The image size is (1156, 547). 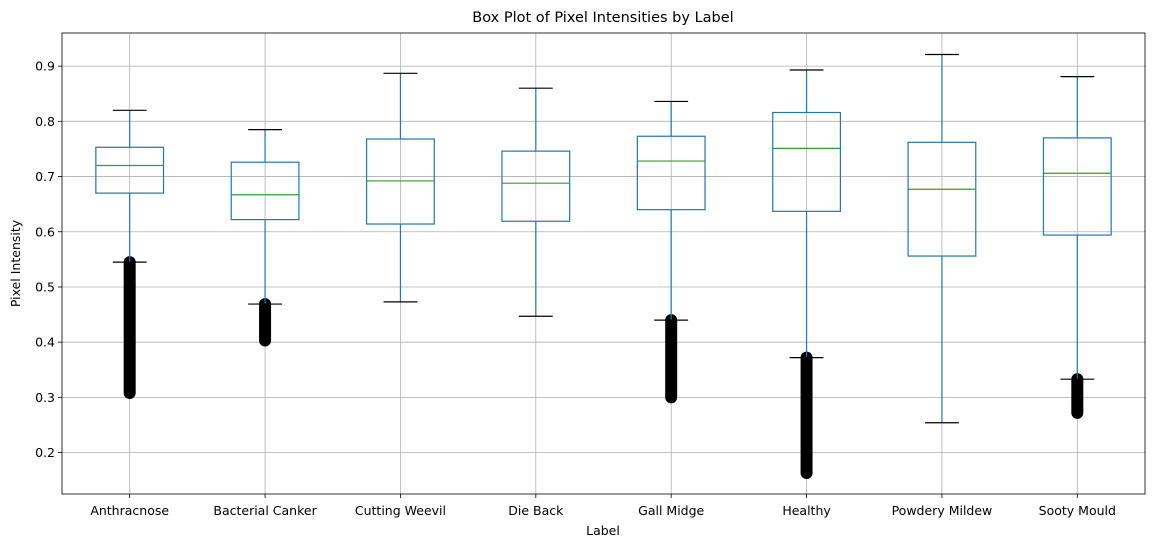 What do you see at coordinates (400, 510) in the screenshot?
I see `x-tick-label: Cutting Weevil` at bounding box center [400, 510].